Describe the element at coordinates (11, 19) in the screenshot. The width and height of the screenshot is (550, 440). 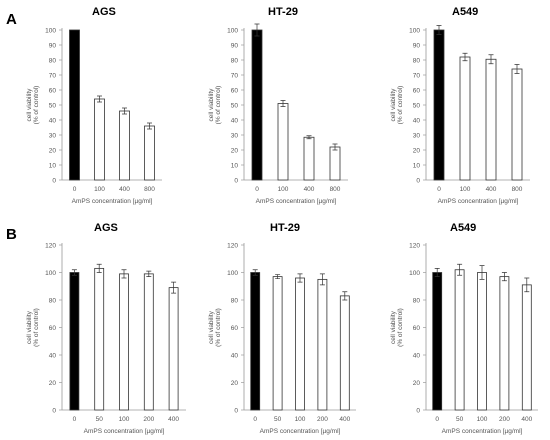
I see `panel-letter-a: A` at that location.